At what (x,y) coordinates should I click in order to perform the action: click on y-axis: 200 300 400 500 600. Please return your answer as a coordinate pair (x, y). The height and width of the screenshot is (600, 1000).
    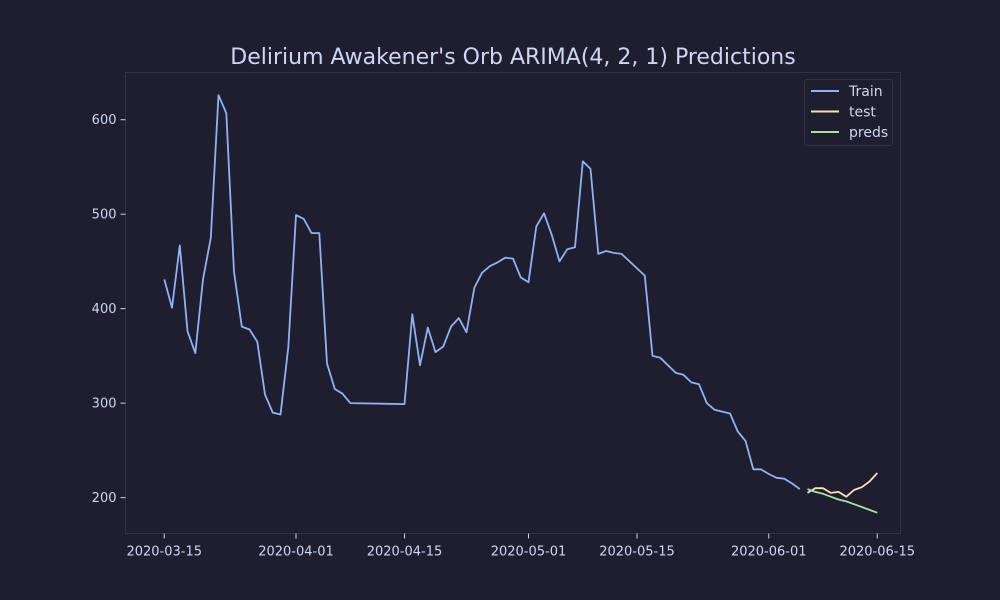
    Looking at the image, I should click on (109, 309).